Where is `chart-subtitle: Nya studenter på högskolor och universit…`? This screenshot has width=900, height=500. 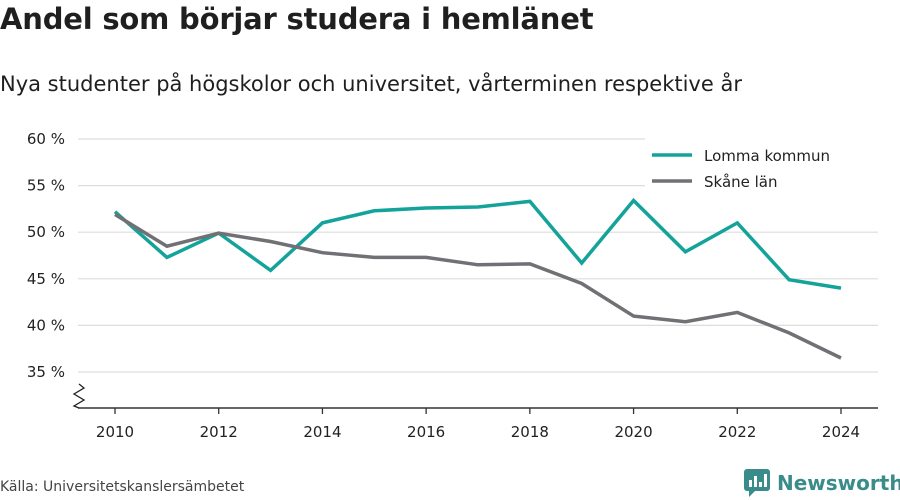 chart-subtitle: Nya studenter på högskolor och universit… is located at coordinates (371, 84).